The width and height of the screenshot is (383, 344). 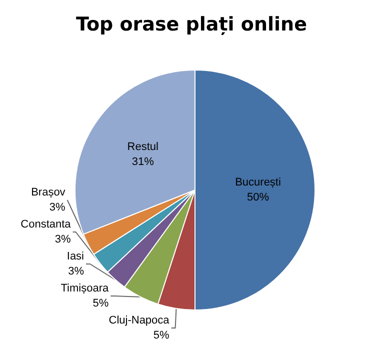 What do you see at coordinates (48, 192) in the screenshot?
I see `slice-label: Brașov` at bounding box center [48, 192].